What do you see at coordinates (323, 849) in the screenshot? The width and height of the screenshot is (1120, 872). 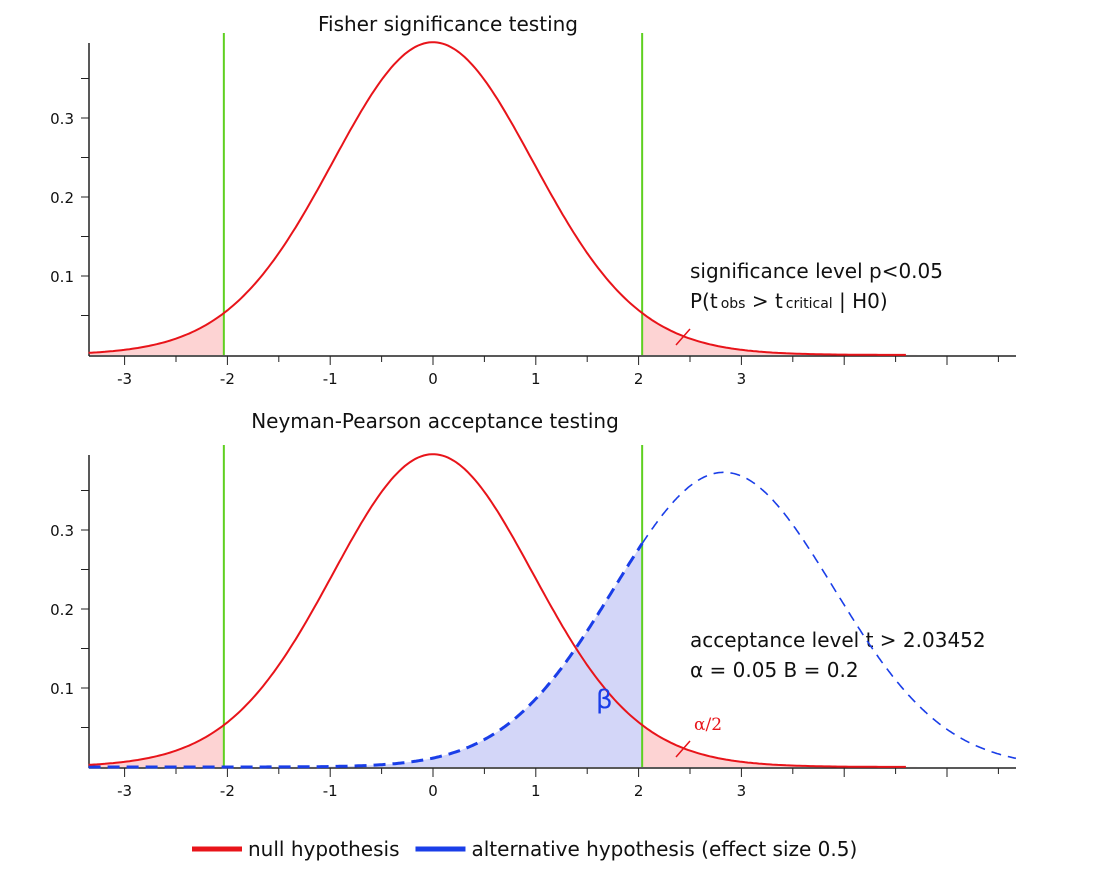 I see `legend-label-0: null hypothesis` at bounding box center [323, 849].